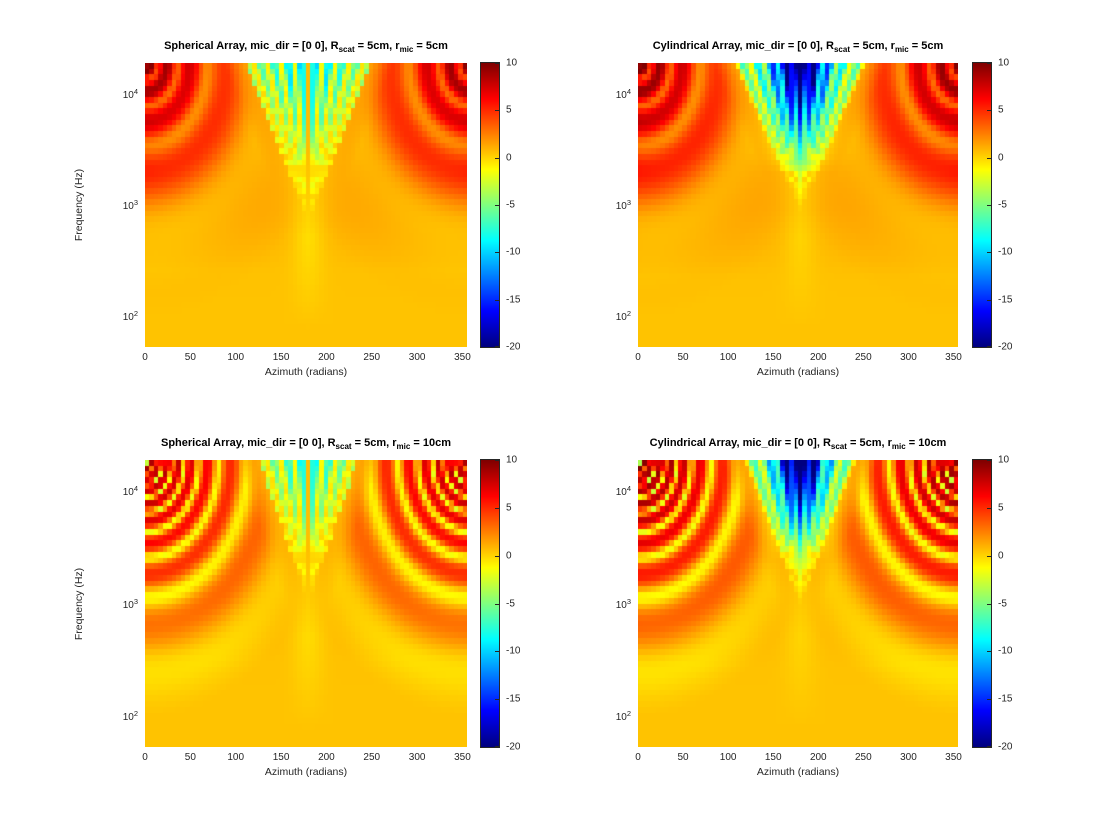  Describe the element at coordinates (798, 205) in the screenshot. I see `heatmap` at that location.